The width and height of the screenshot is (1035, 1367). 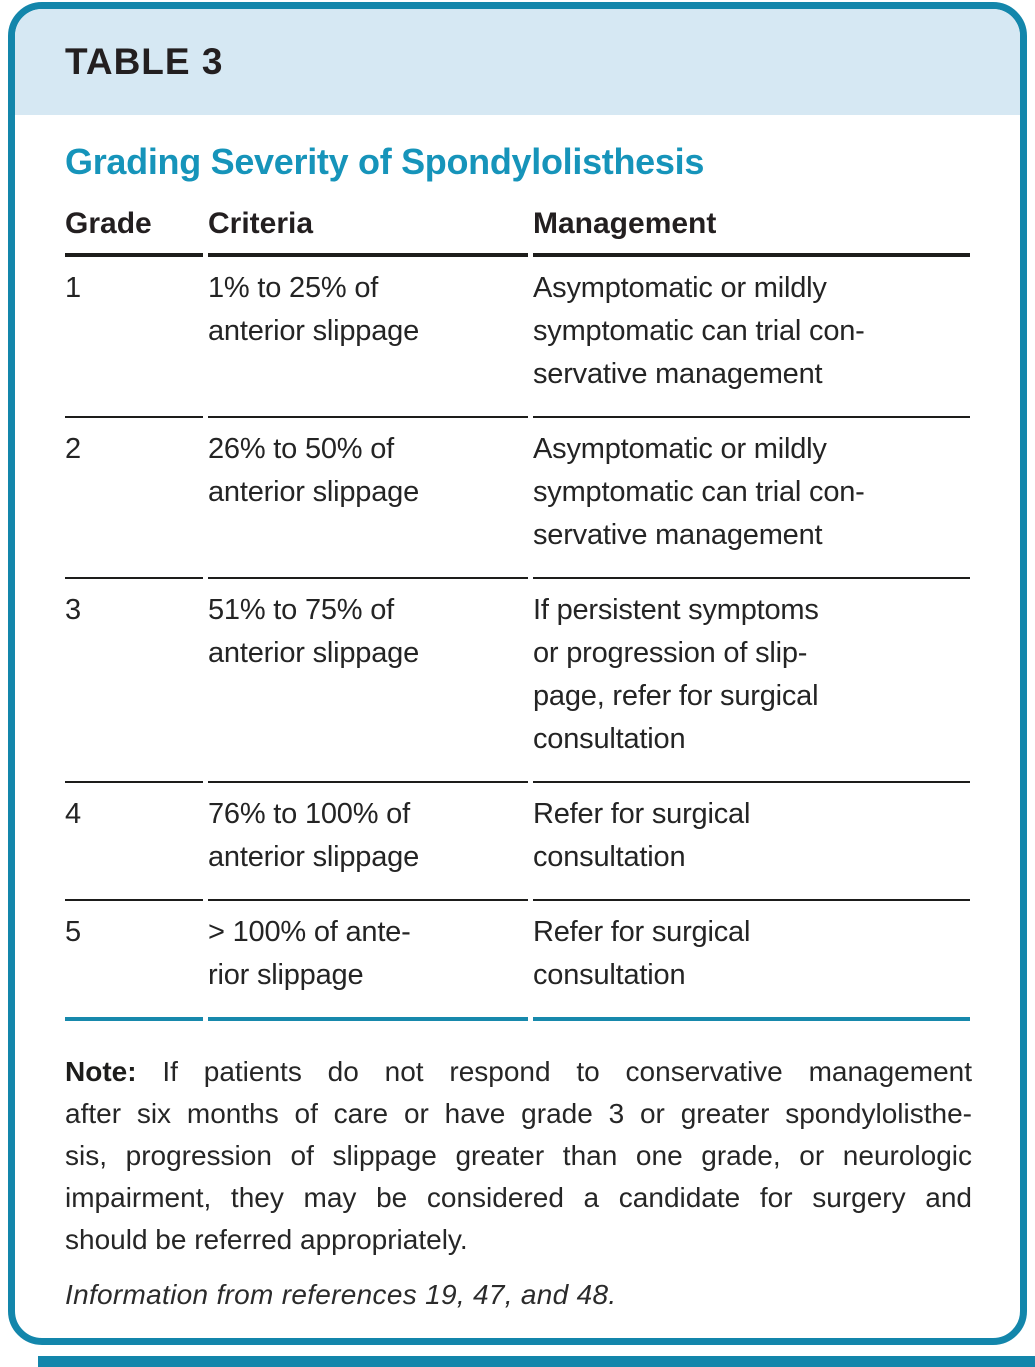 I want to click on column-header-criteria: Criteria, so click(x=368, y=230).